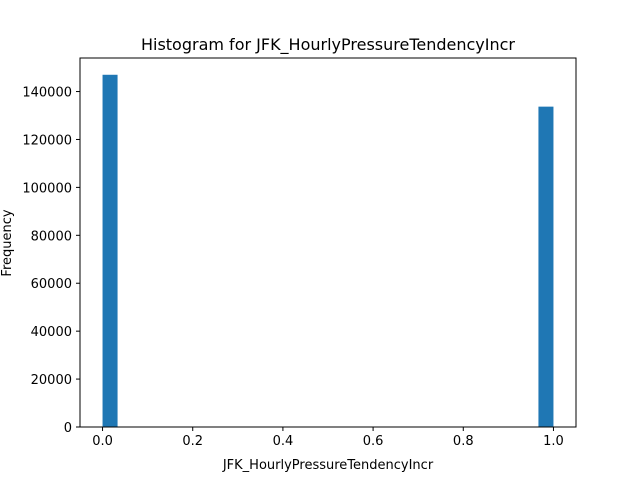 Image resolution: width=640 pixels, height=480 pixels. I want to click on x-tick-label: 0.8, so click(463, 441).